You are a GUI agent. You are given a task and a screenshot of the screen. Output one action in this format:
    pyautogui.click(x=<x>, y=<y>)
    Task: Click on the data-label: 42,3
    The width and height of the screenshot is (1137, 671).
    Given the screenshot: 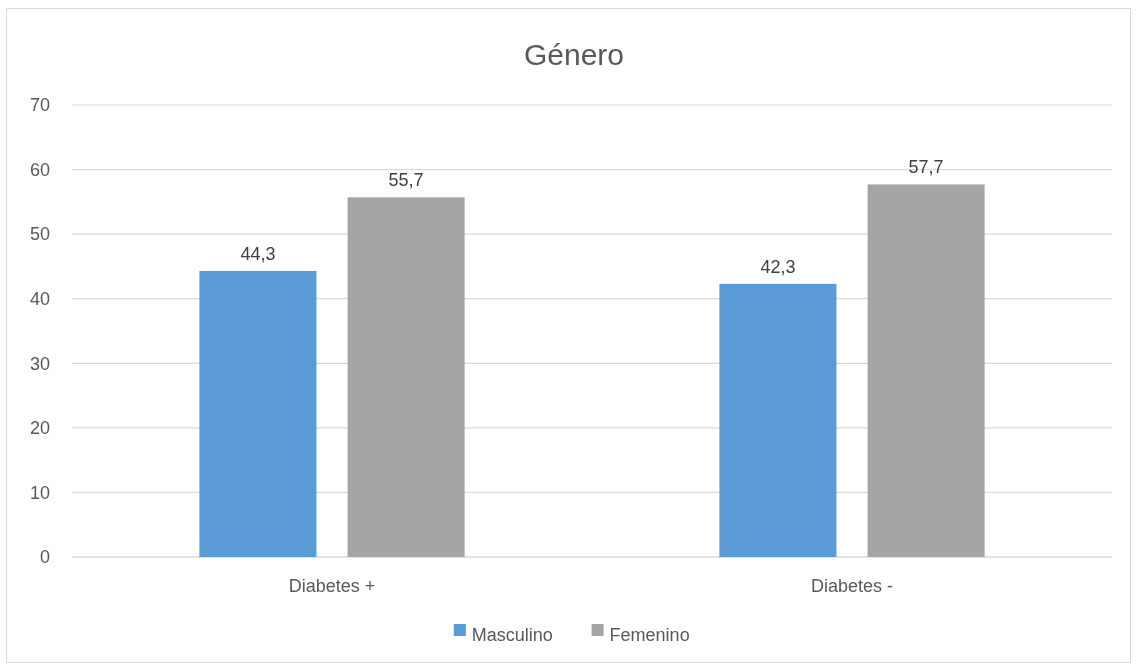 What is the action you would take?
    pyautogui.click(x=778, y=266)
    